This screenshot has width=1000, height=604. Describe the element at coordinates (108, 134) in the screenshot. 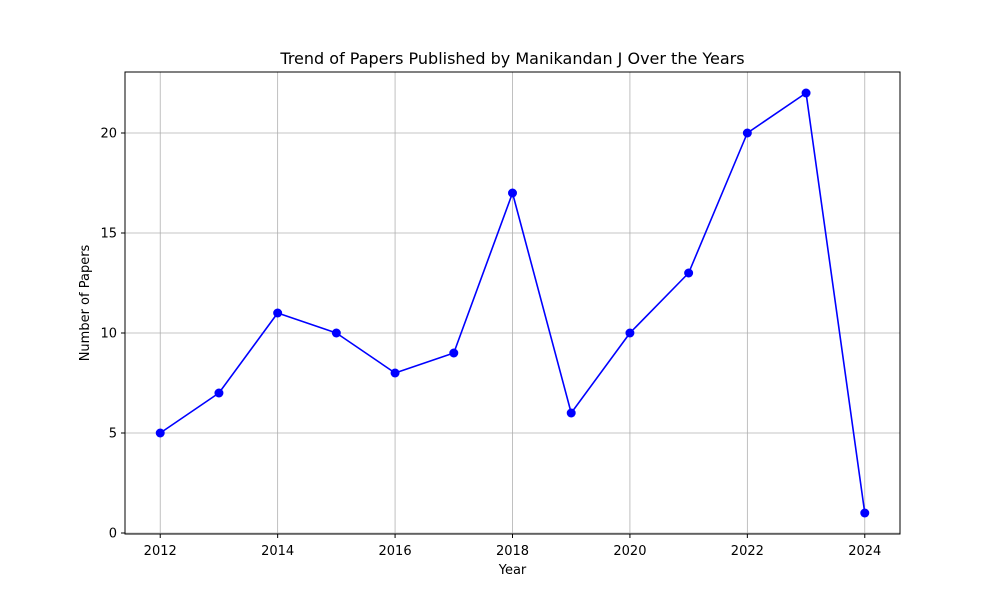

I see `y-tick-label: 20` at that location.